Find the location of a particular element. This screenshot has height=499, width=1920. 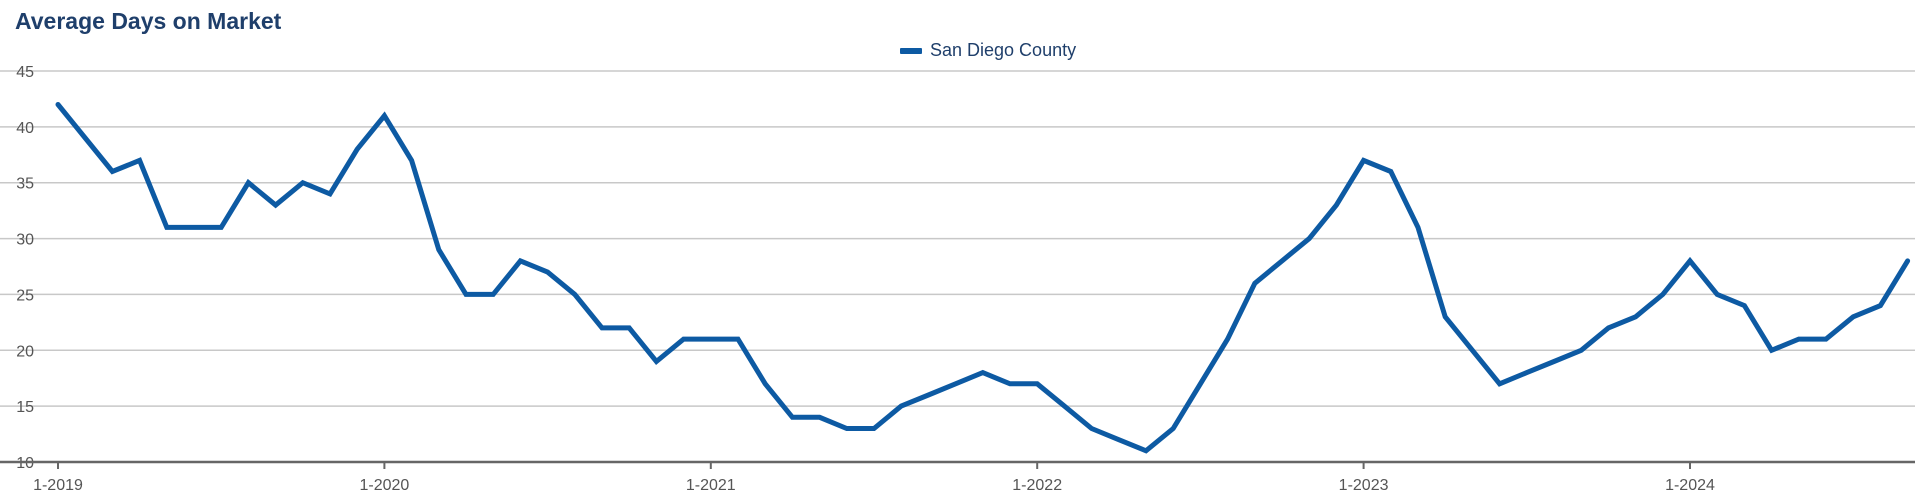

chart-title: Average Days on Market is located at coordinates (148, 21).